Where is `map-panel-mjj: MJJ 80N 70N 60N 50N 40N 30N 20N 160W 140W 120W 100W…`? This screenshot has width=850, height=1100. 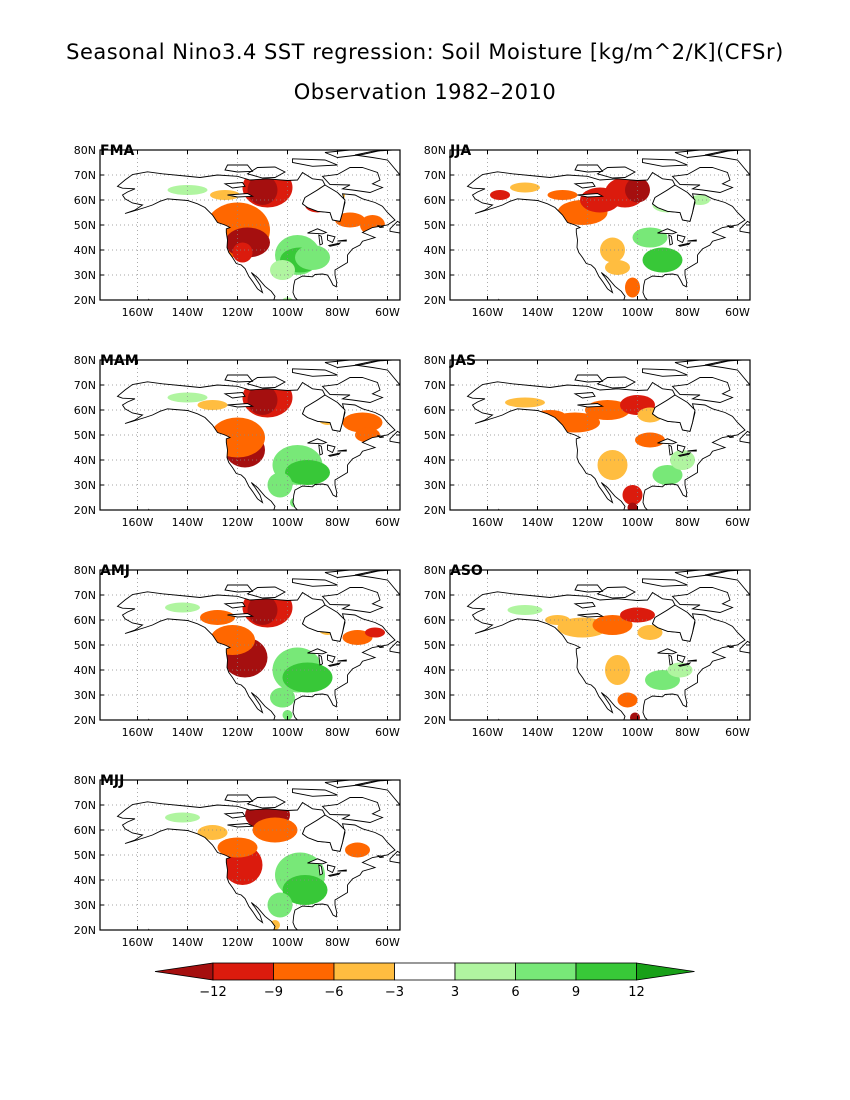 map-panel-mjj: MJJ 80N 70N 60N 50N 40N 30N 20N 160W 140W 120W 100W… is located at coordinates (230, 864).